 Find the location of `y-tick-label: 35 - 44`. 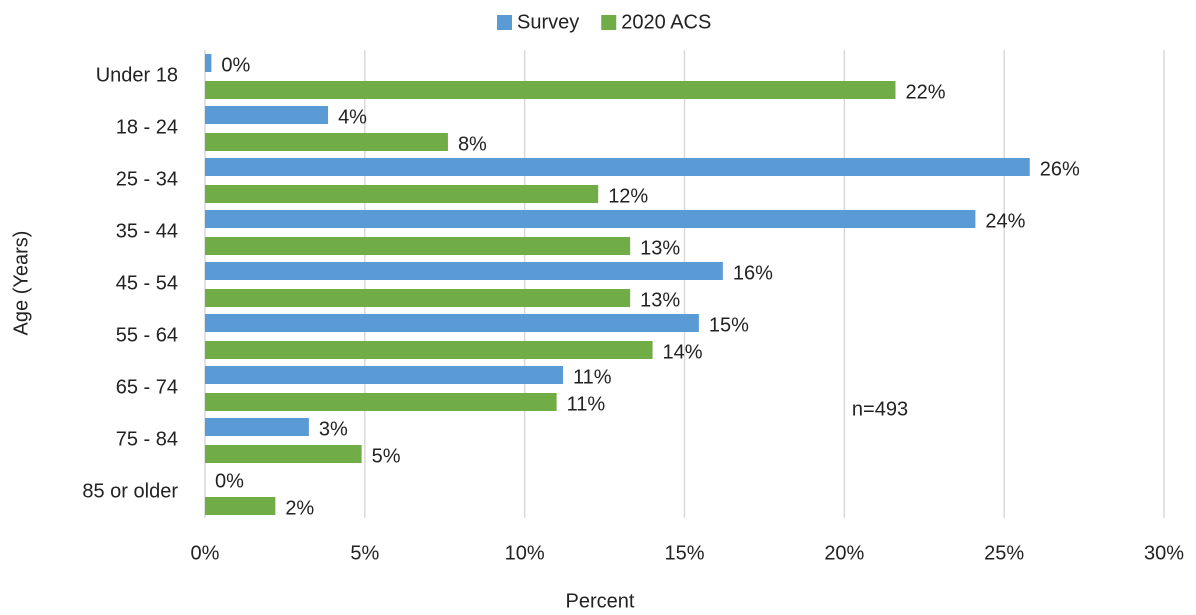

y-tick-label: 35 - 44 is located at coordinates (147, 231).